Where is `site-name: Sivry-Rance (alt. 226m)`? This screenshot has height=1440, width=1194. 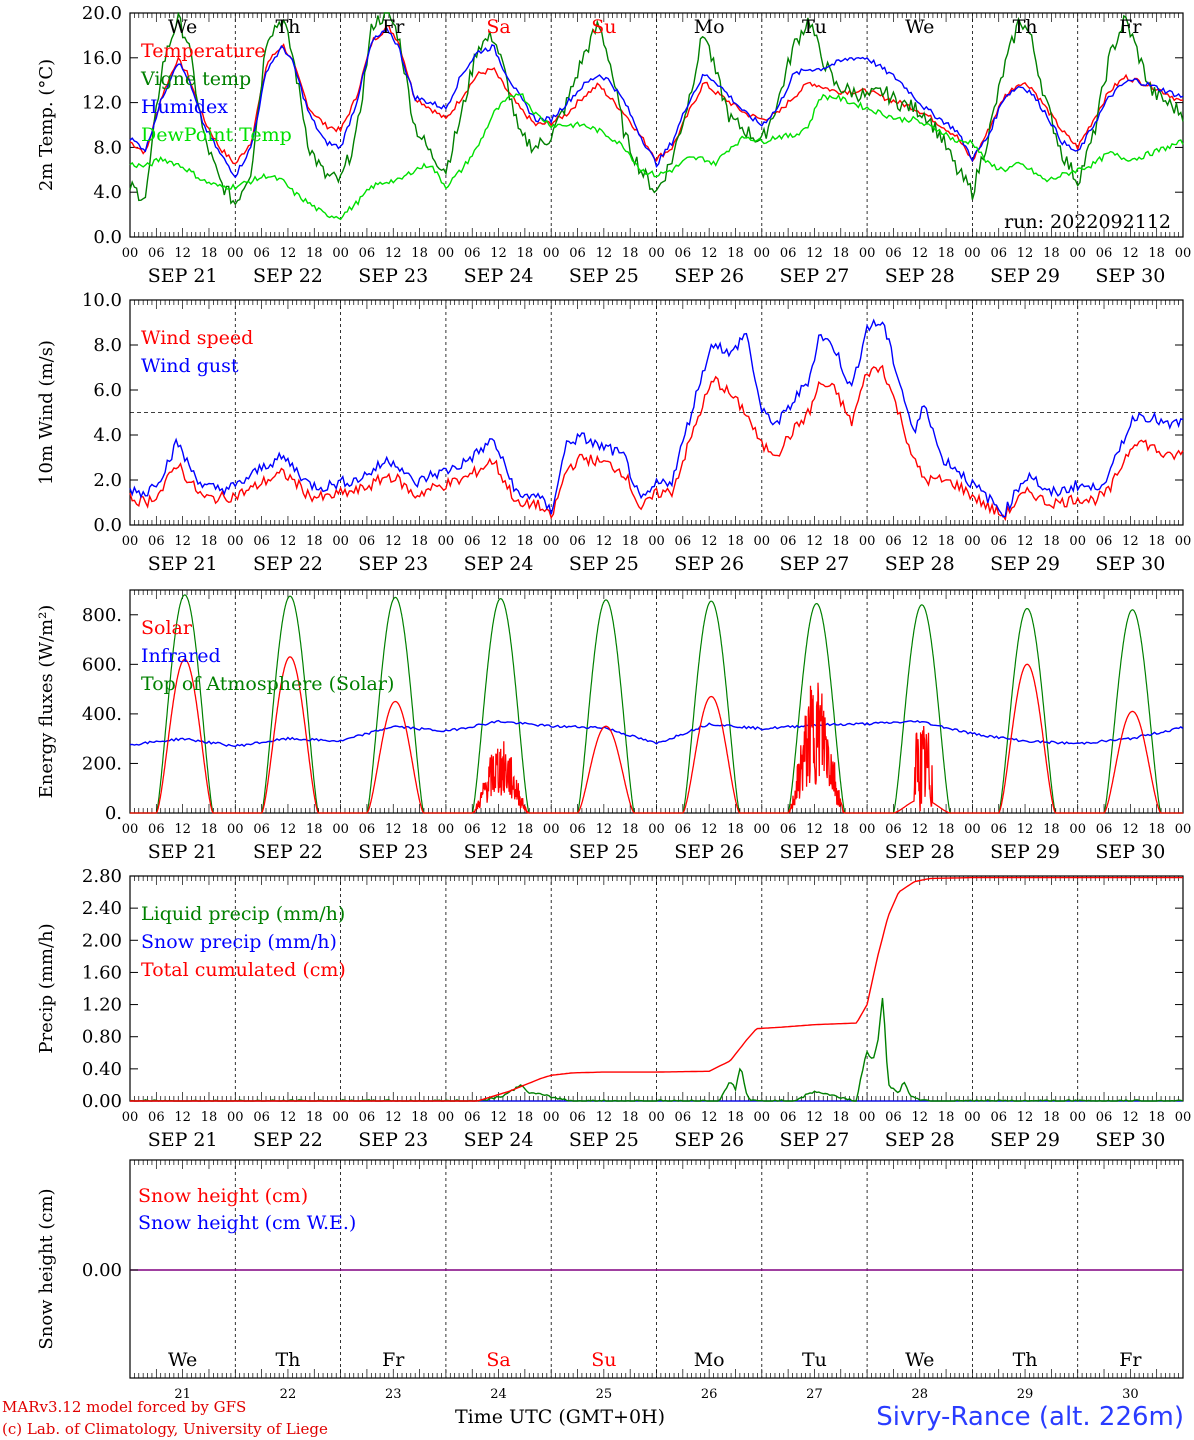
site-name: Sivry-Rance (alt. 226m) is located at coordinates (1030, 1417).